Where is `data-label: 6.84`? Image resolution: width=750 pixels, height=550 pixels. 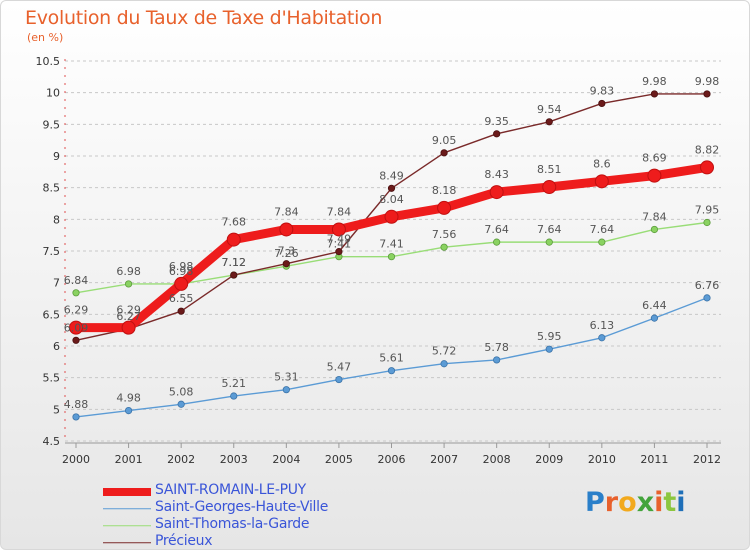 data-label: 6.84 is located at coordinates (76, 280).